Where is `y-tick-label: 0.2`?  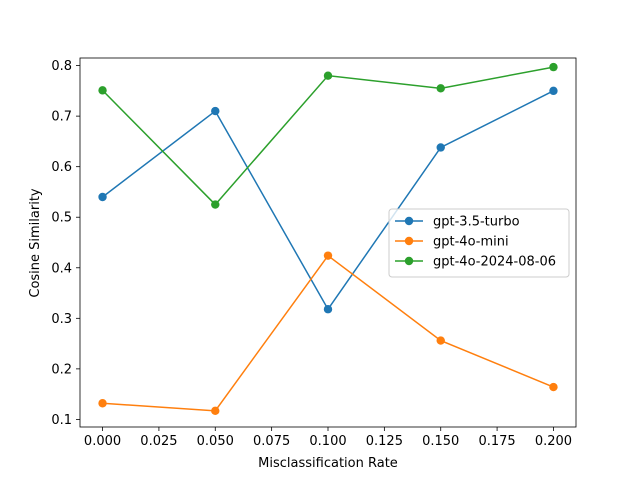 y-tick-label: 0.2 is located at coordinates (61, 369).